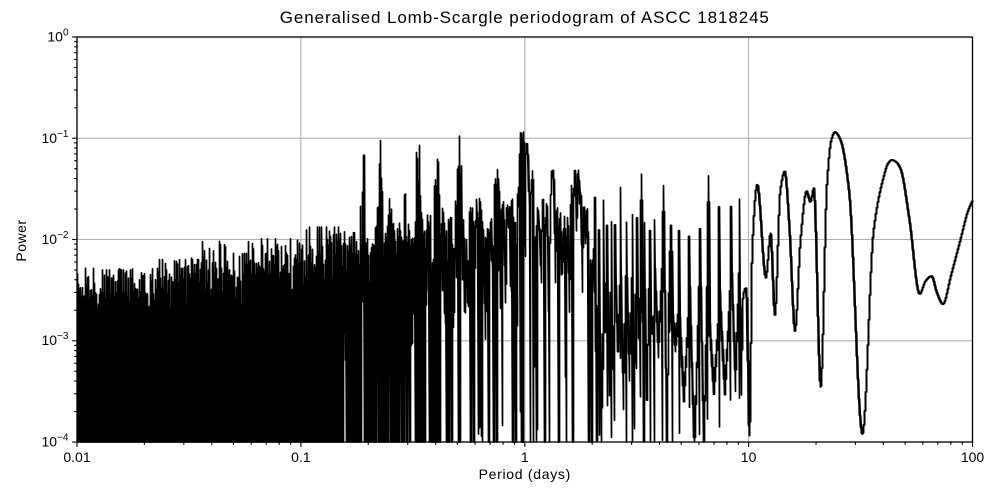 Image resolution: width=1000 pixels, height=500 pixels. I want to click on svg-text: 0.01, so click(76, 457).